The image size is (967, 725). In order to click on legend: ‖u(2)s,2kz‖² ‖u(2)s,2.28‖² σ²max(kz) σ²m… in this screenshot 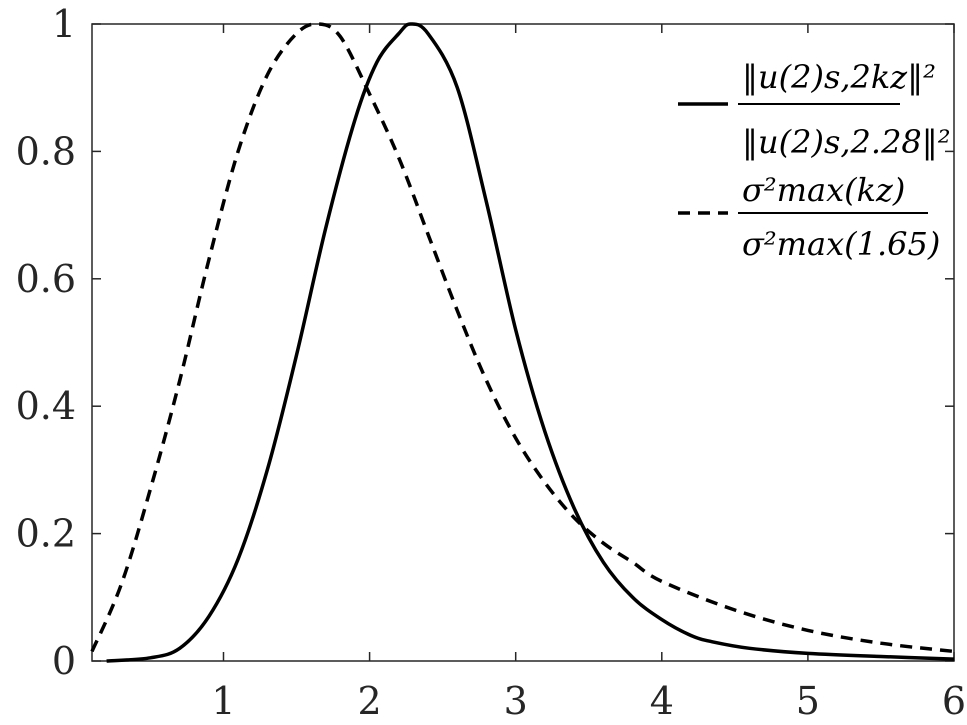, I will do `click(814, 160)`.